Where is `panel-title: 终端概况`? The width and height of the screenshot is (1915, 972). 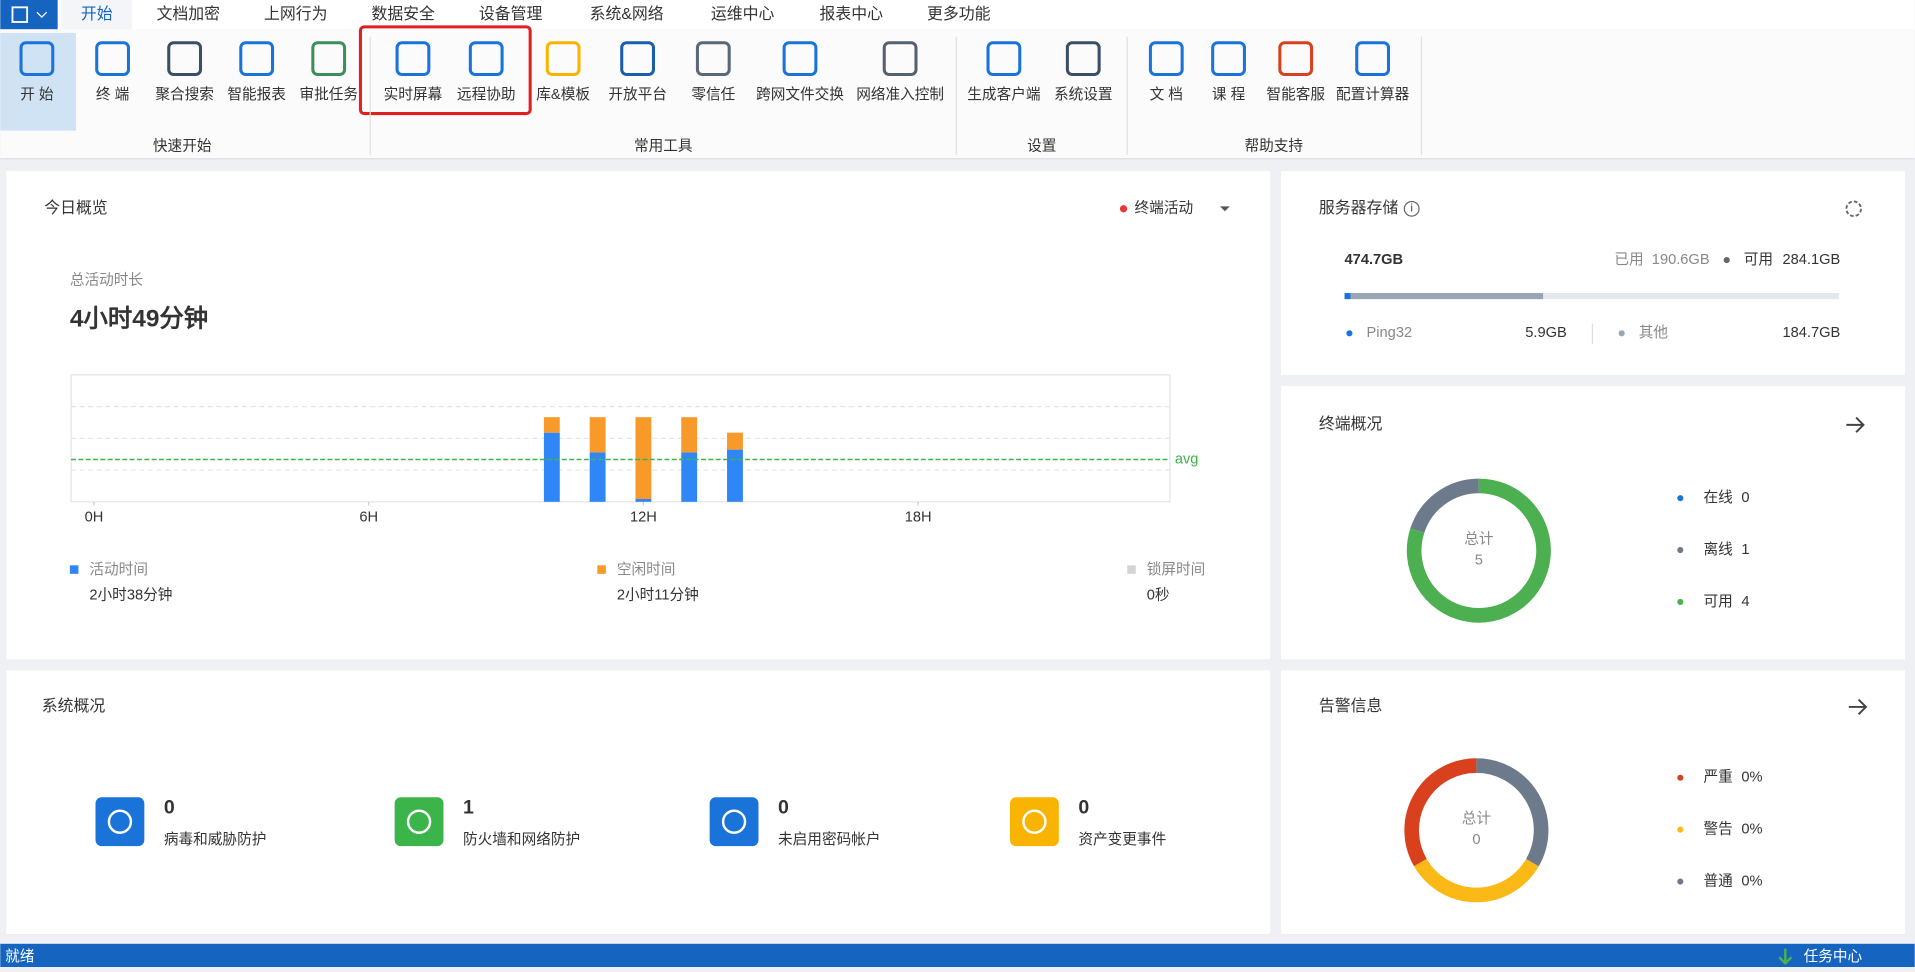 panel-title: 终端概况 is located at coordinates (1351, 424).